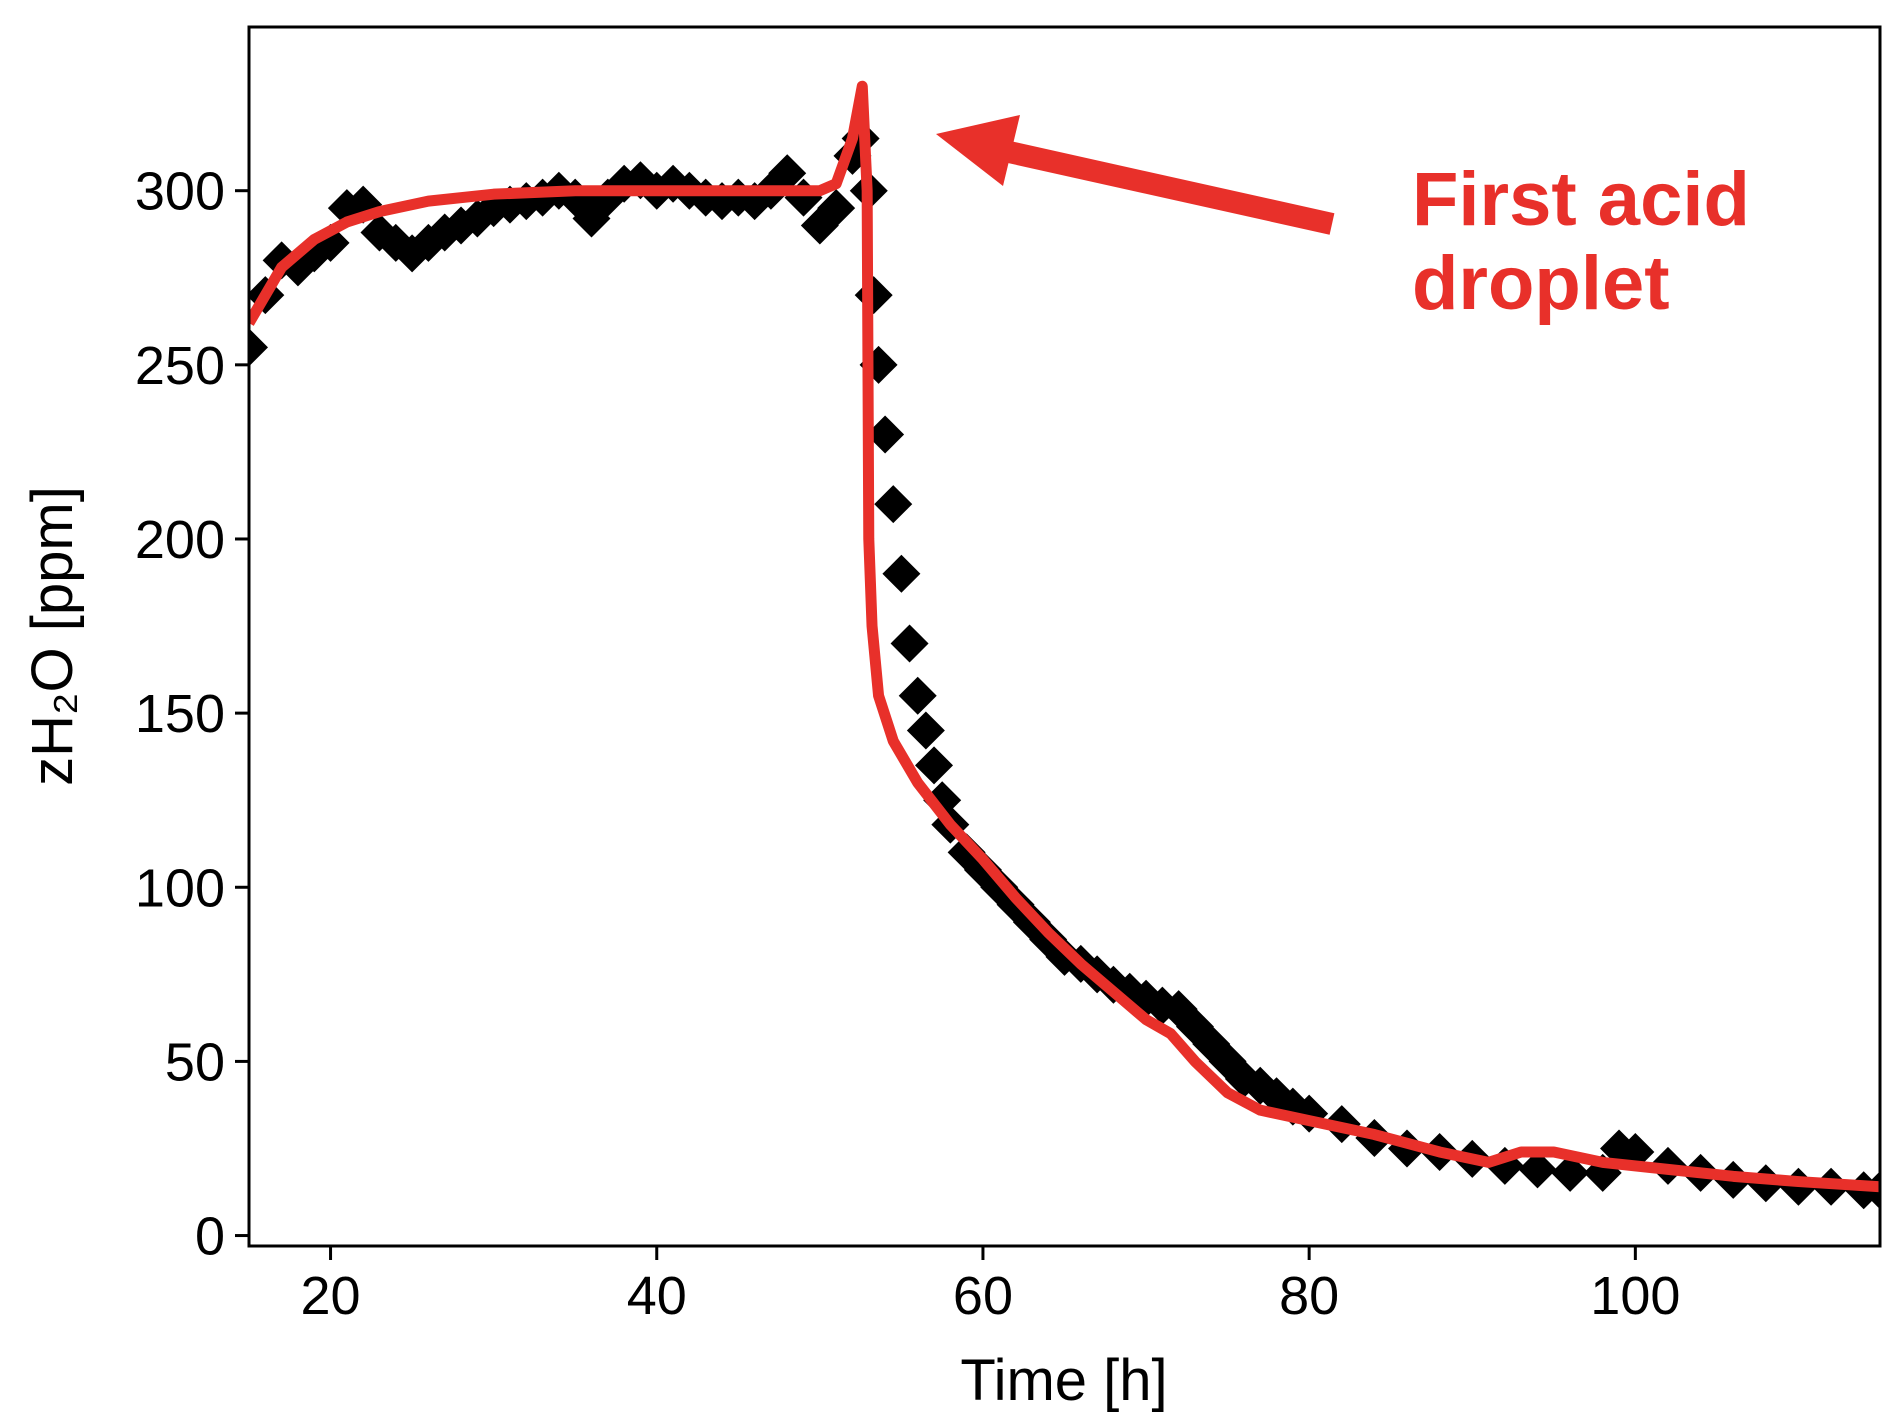 The image size is (1902, 1428). What do you see at coordinates (1166, 187) in the screenshot?
I see `arrow-shaft` at bounding box center [1166, 187].